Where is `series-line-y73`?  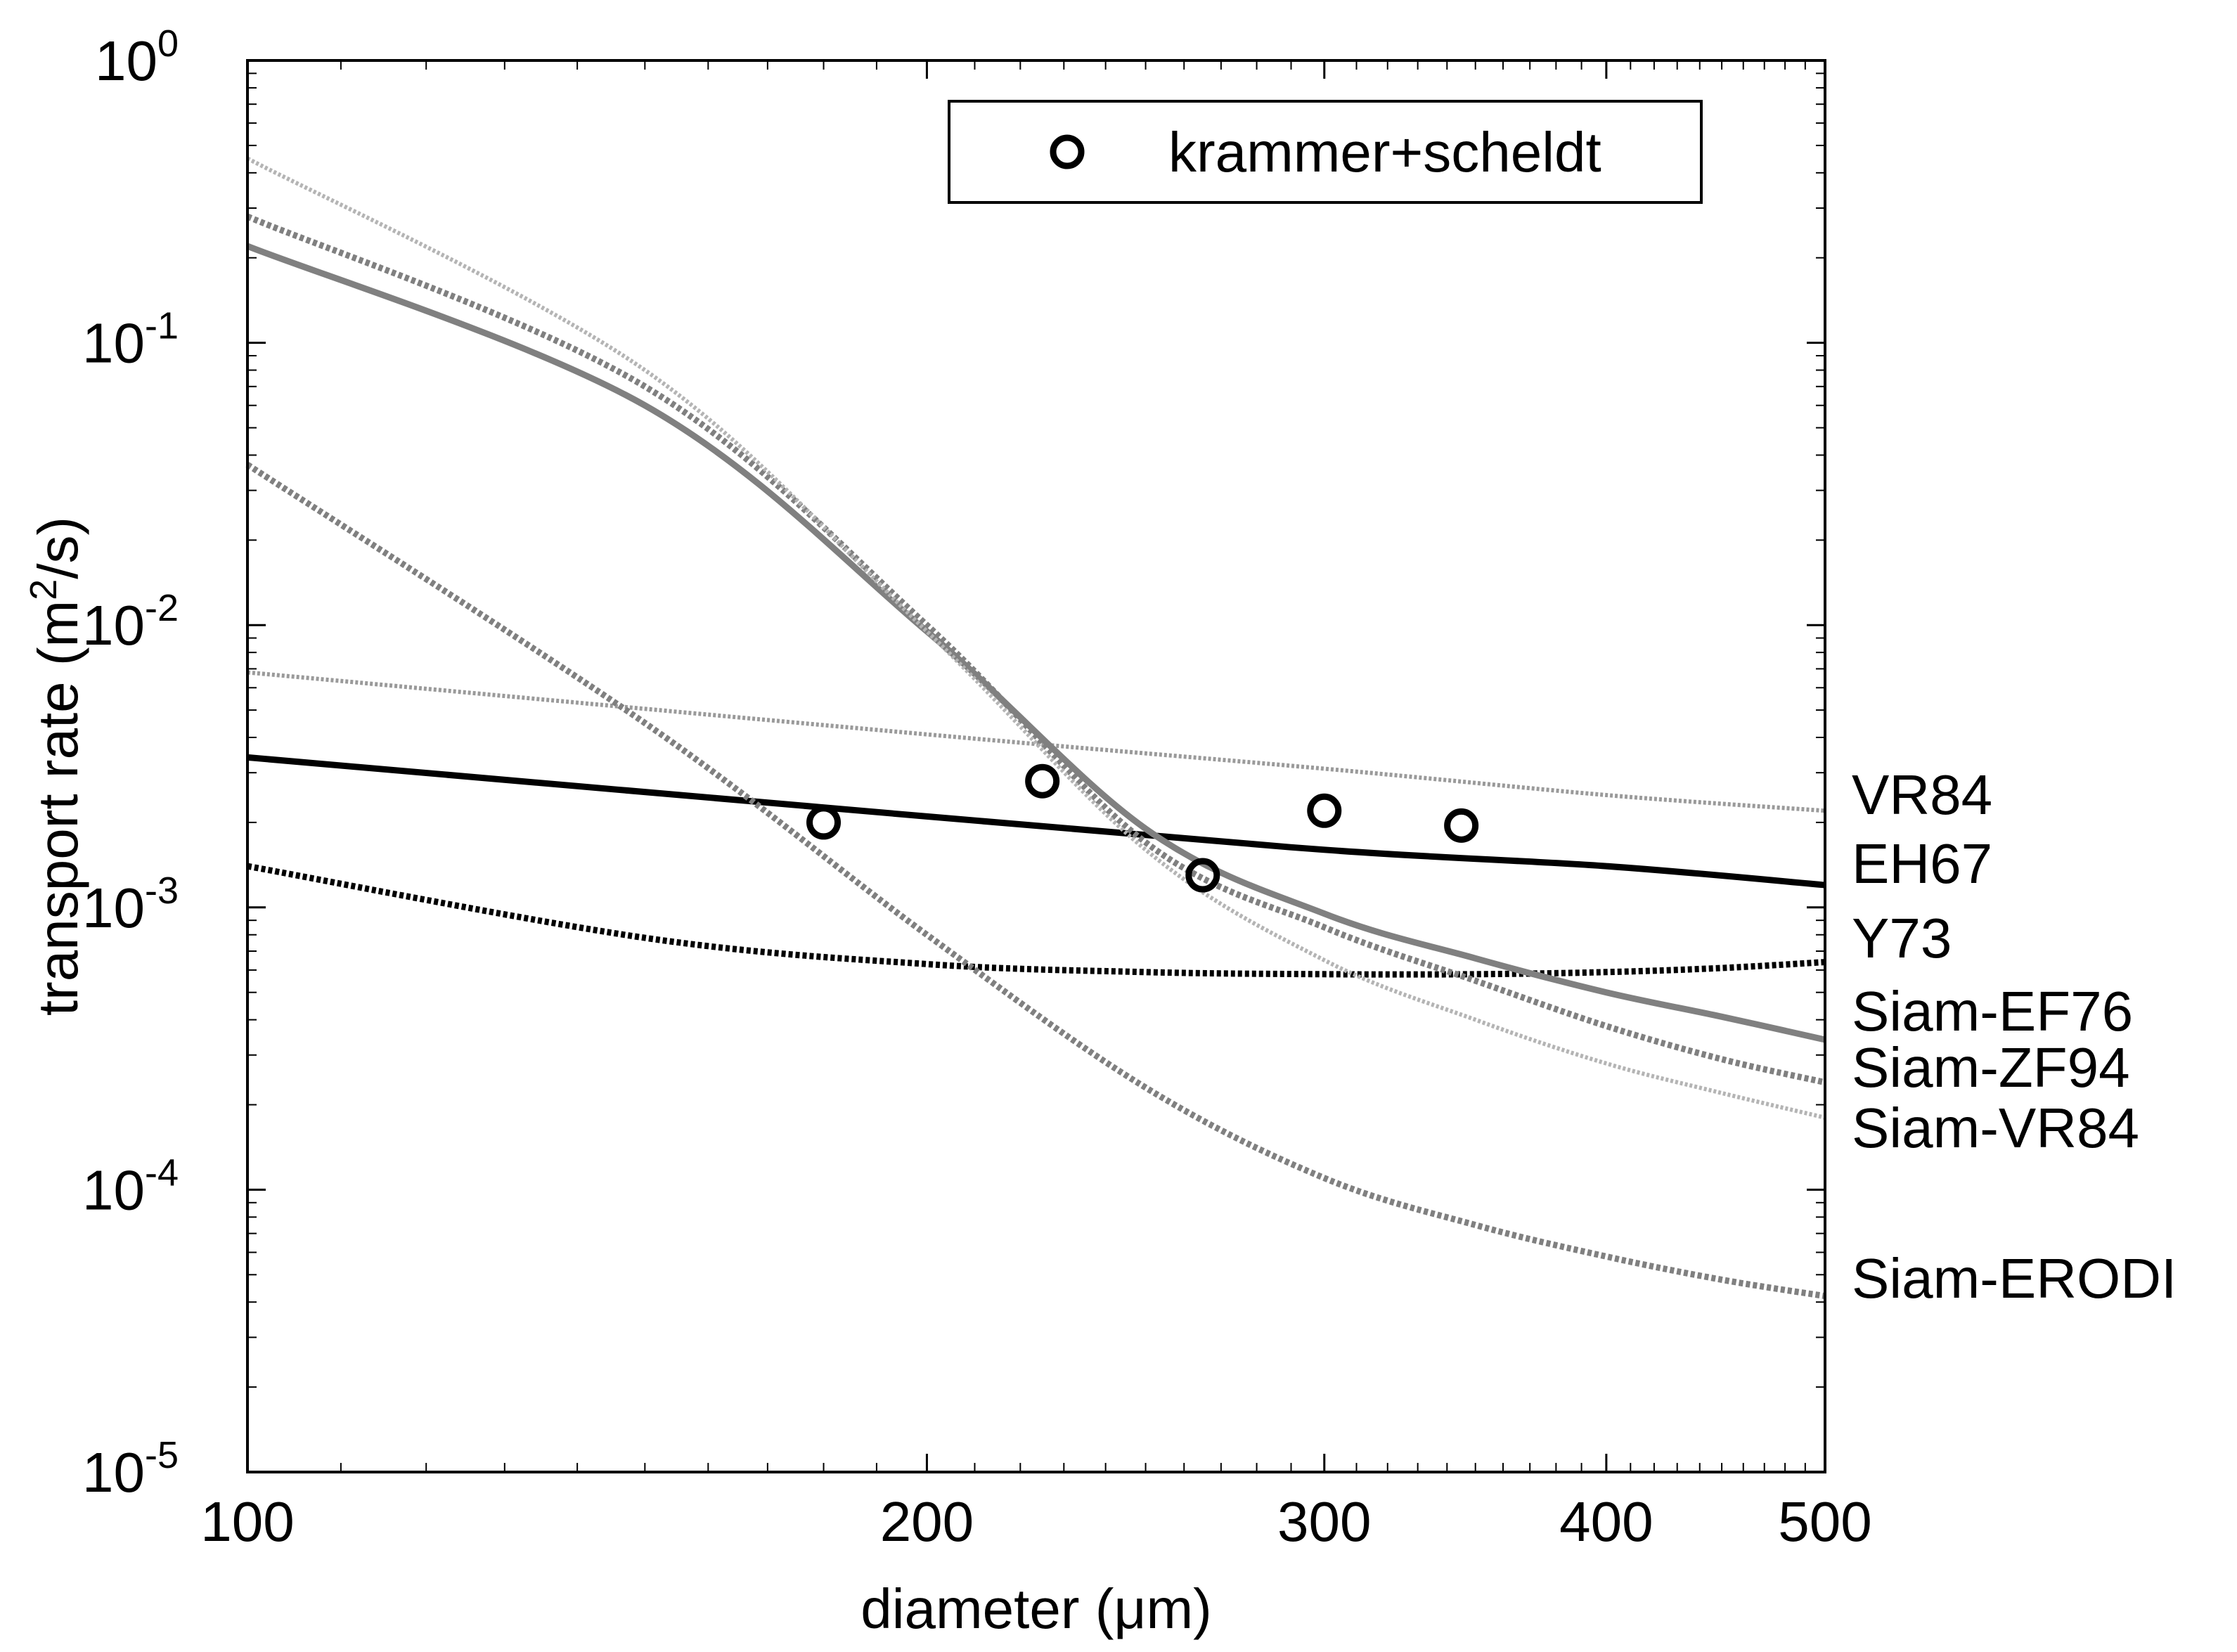
series-line-y73 is located at coordinates (1036, 920).